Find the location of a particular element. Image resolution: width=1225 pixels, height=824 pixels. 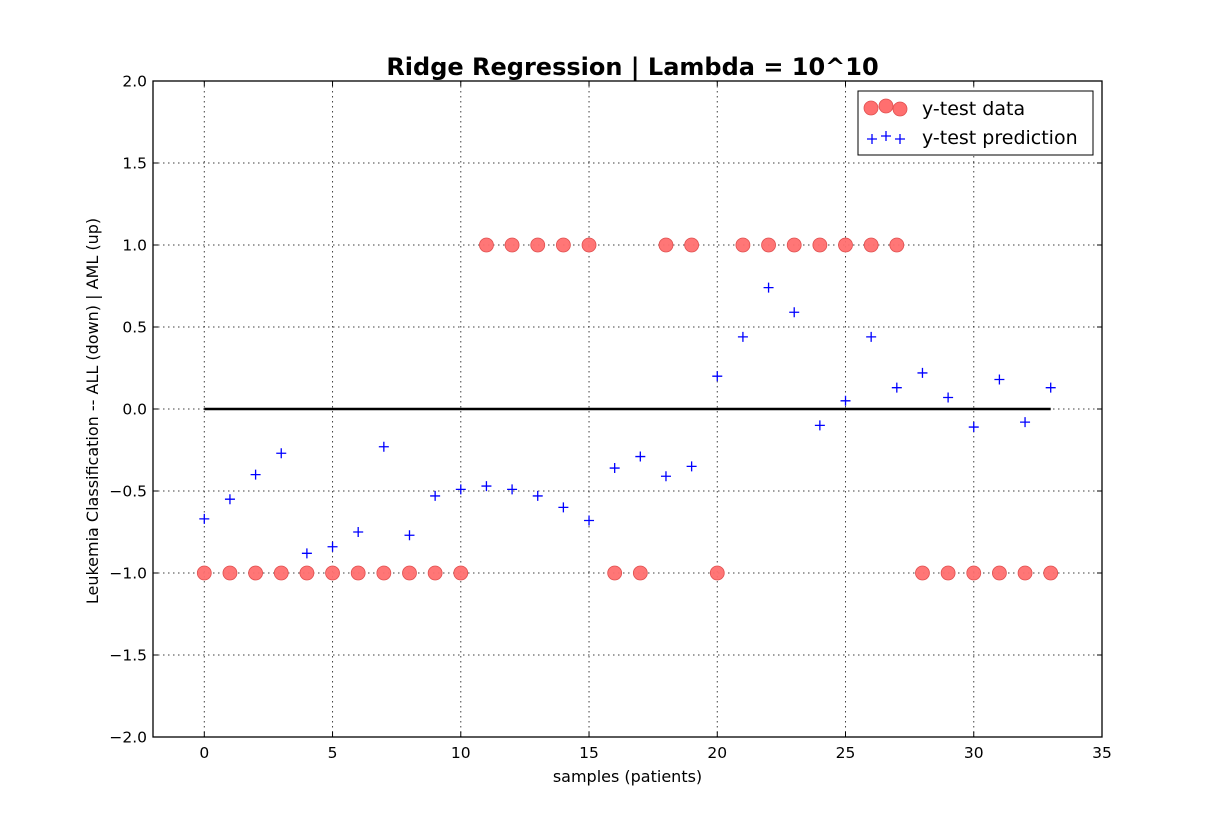

legend-box is located at coordinates (975, 123).